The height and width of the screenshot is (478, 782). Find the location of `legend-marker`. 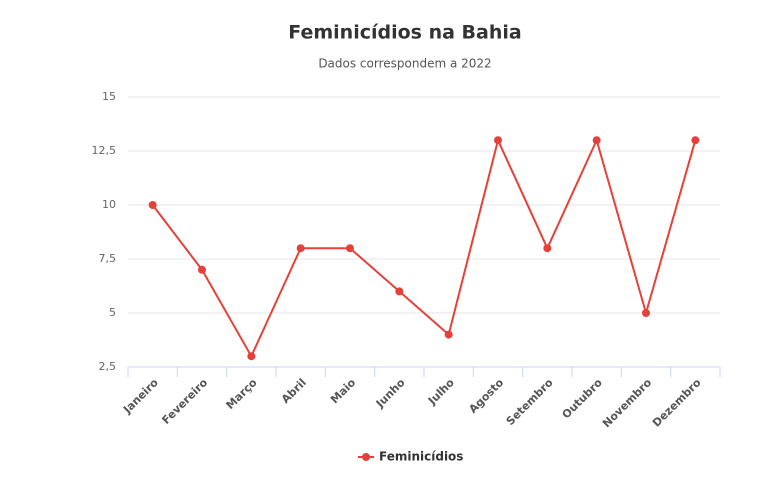

legend-marker is located at coordinates (366, 457).